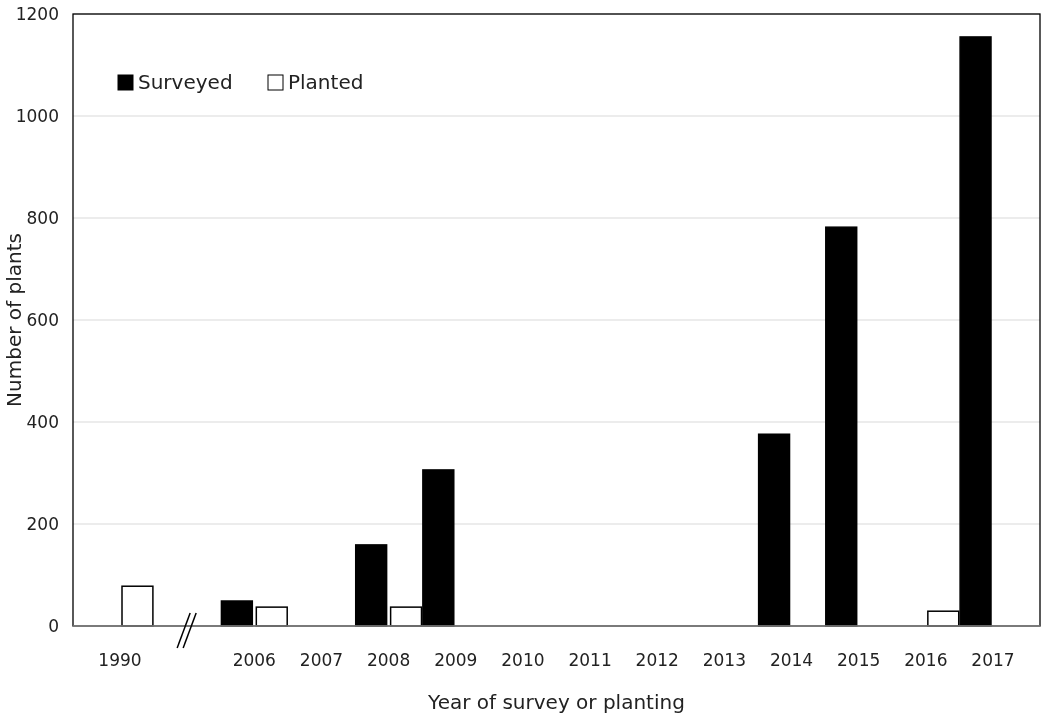 The image size is (1049, 722). What do you see at coordinates (791, 660) in the screenshot?
I see `x-tick-label: 2014` at bounding box center [791, 660].